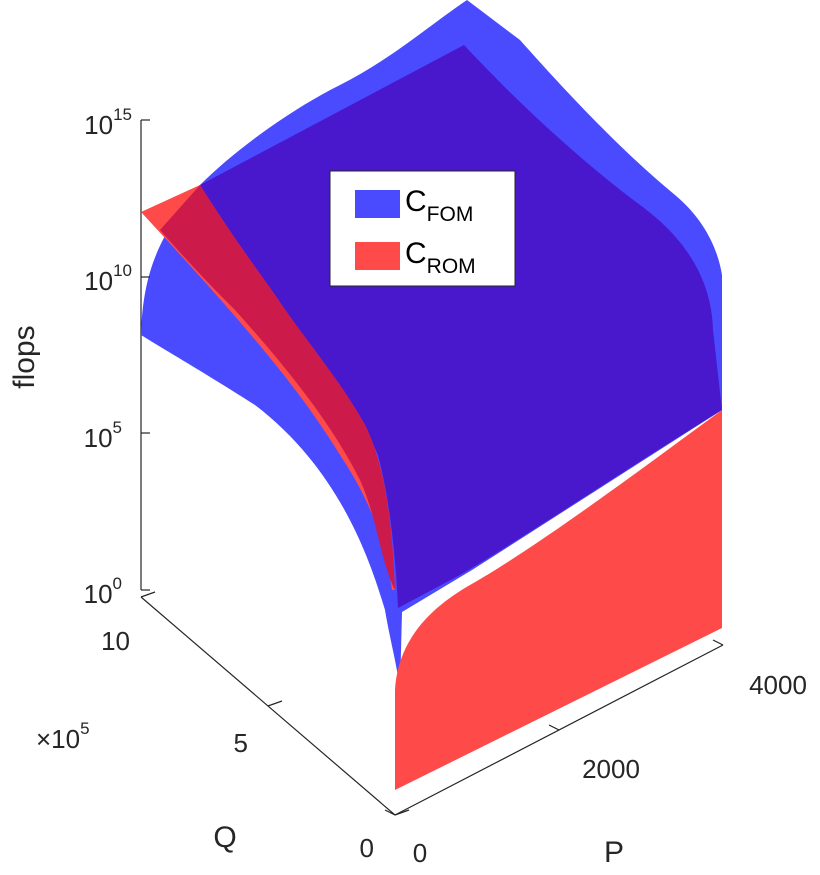 The width and height of the screenshot is (820, 875). What do you see at coordinates (377, 204) in the screenshot?
I see `legend-swatch-fom` at bounding box center [377, 204].